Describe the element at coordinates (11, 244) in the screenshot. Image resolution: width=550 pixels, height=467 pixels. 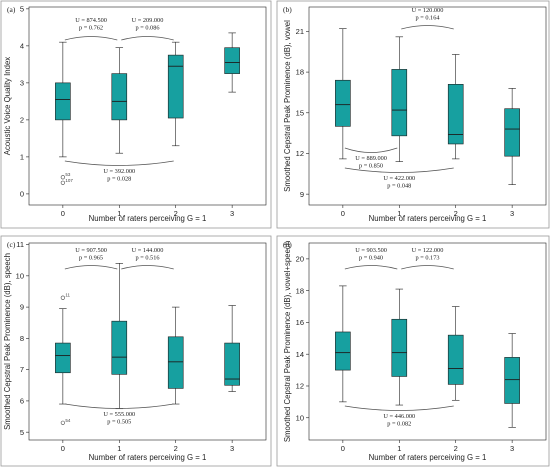
I see `panel-letter: (c)` at that location.